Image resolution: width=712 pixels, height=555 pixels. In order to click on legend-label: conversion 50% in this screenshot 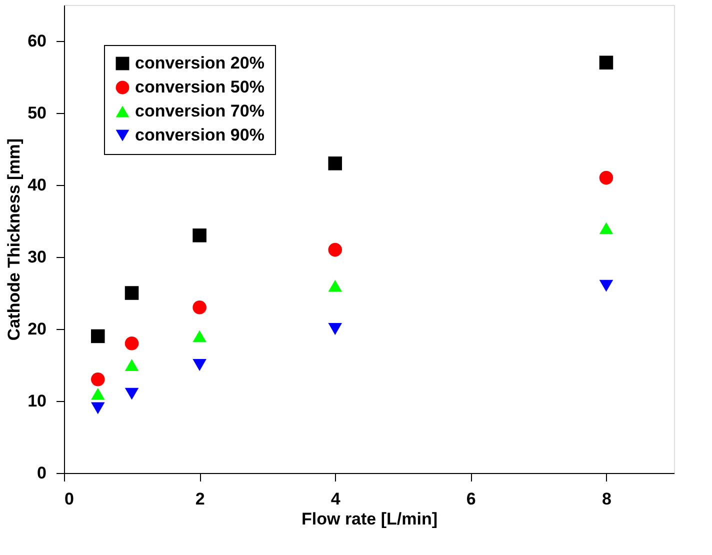, I will do `click(199, 87)`.